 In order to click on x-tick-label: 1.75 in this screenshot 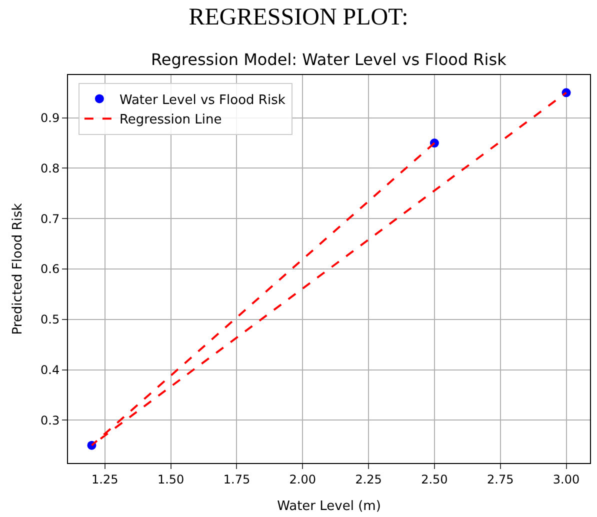, I will do `click(236, 479)`.